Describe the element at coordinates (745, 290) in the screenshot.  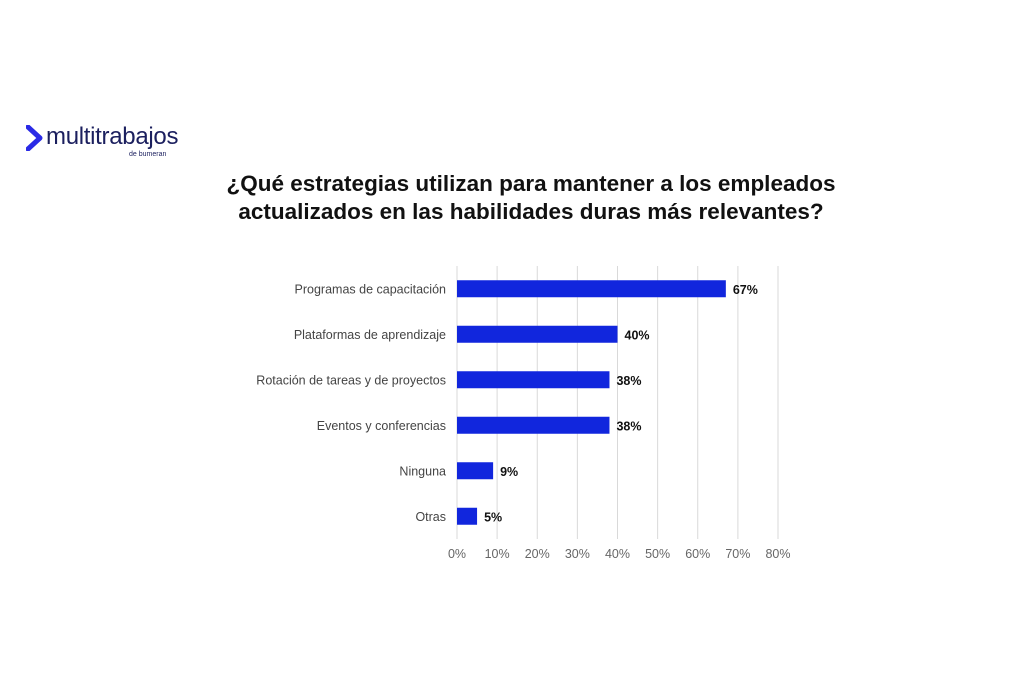
I see `value-label: 67%` at that location.